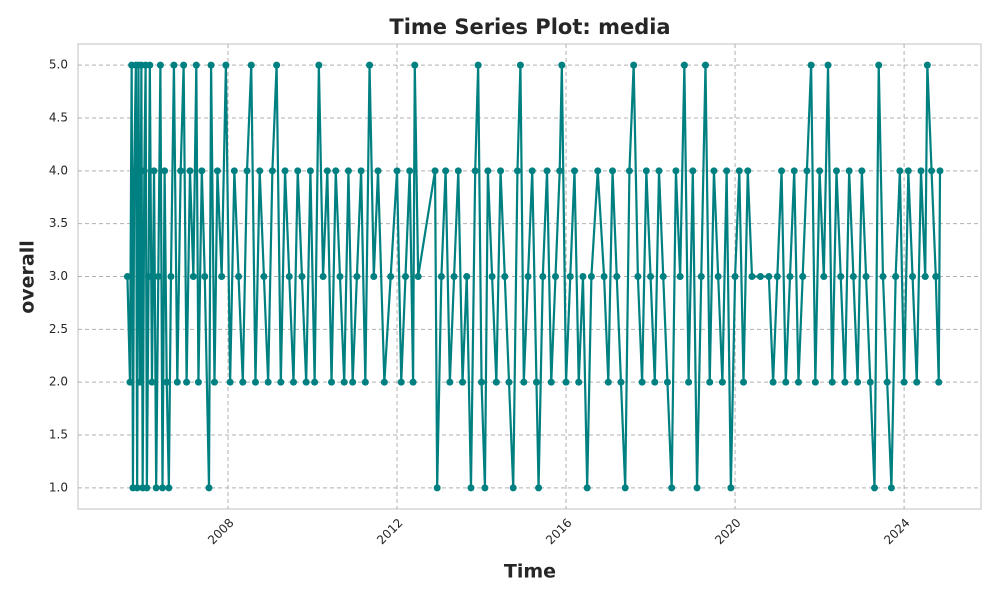  I want to click on x-axis-label: Time, so click(530, 572).